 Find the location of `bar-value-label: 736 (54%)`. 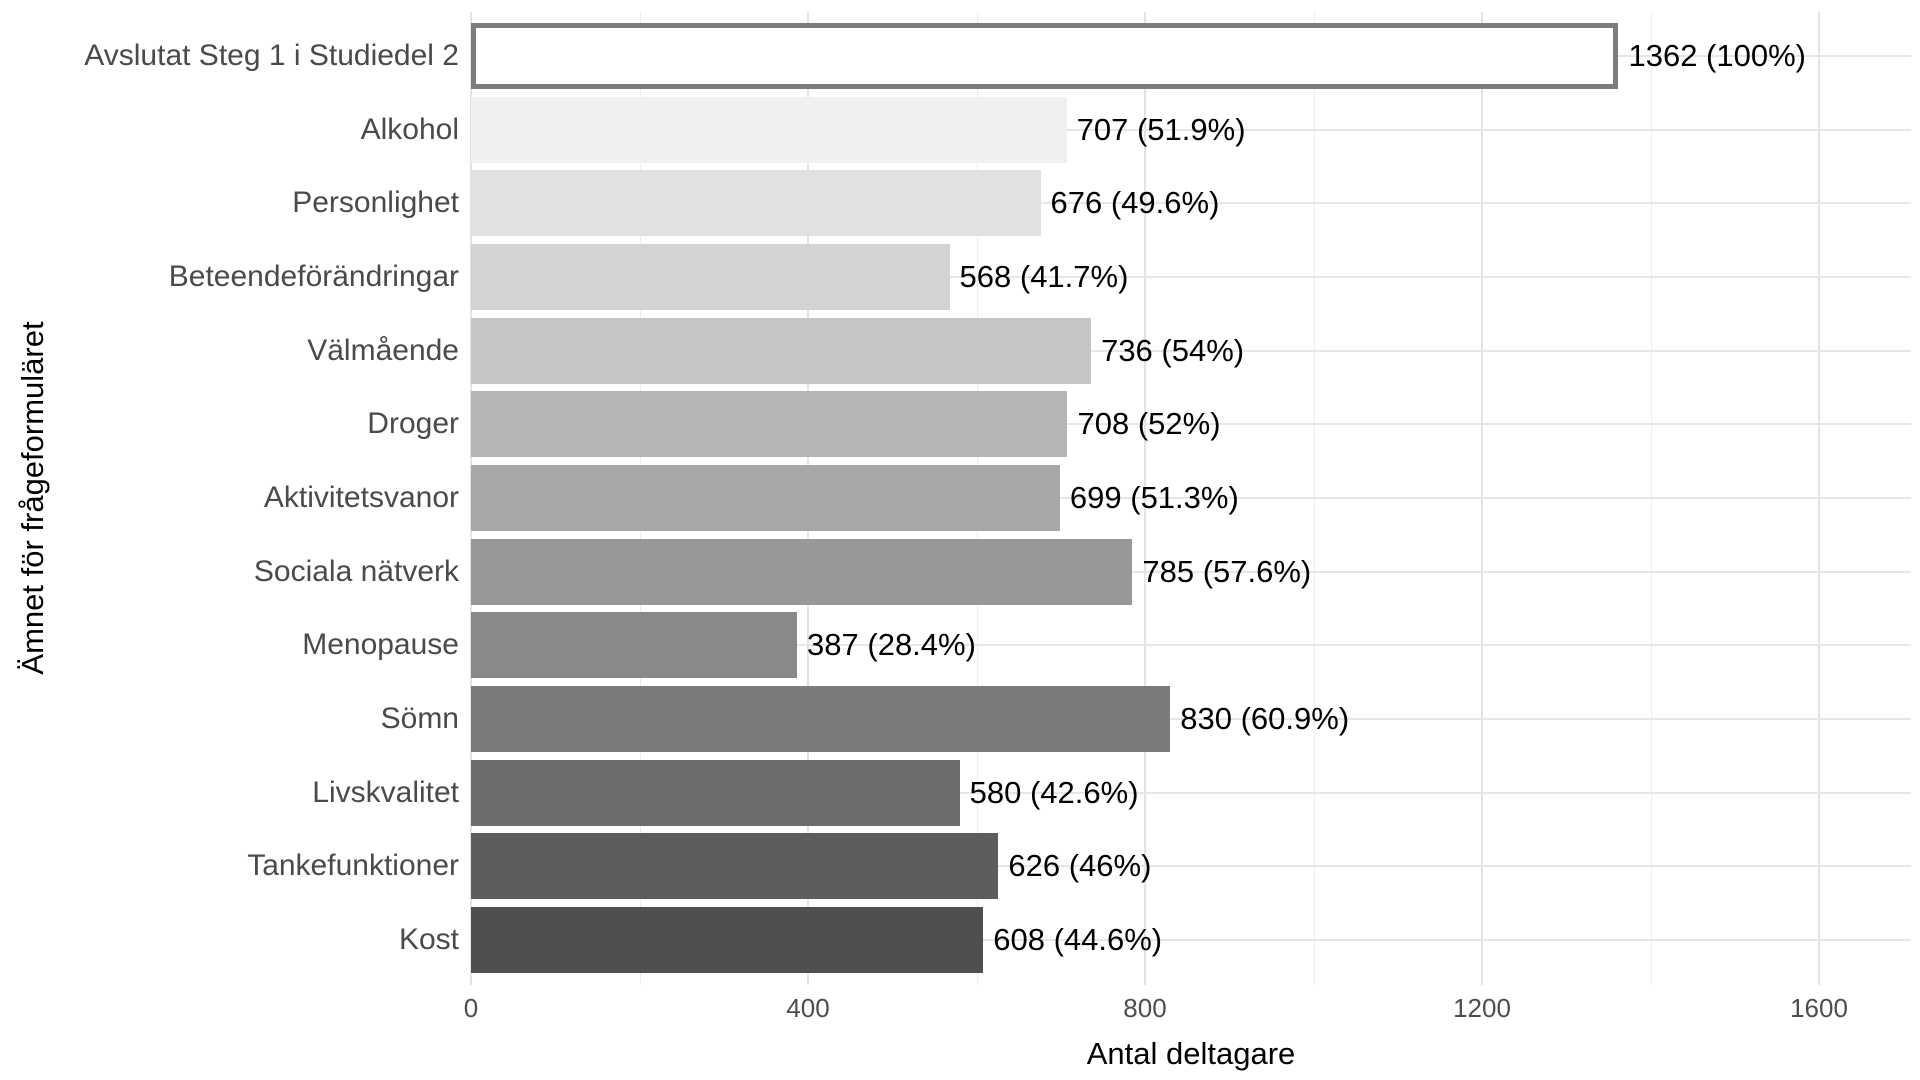

bar-value-label: 736 (54%) is located at coordinates (1173, 350).